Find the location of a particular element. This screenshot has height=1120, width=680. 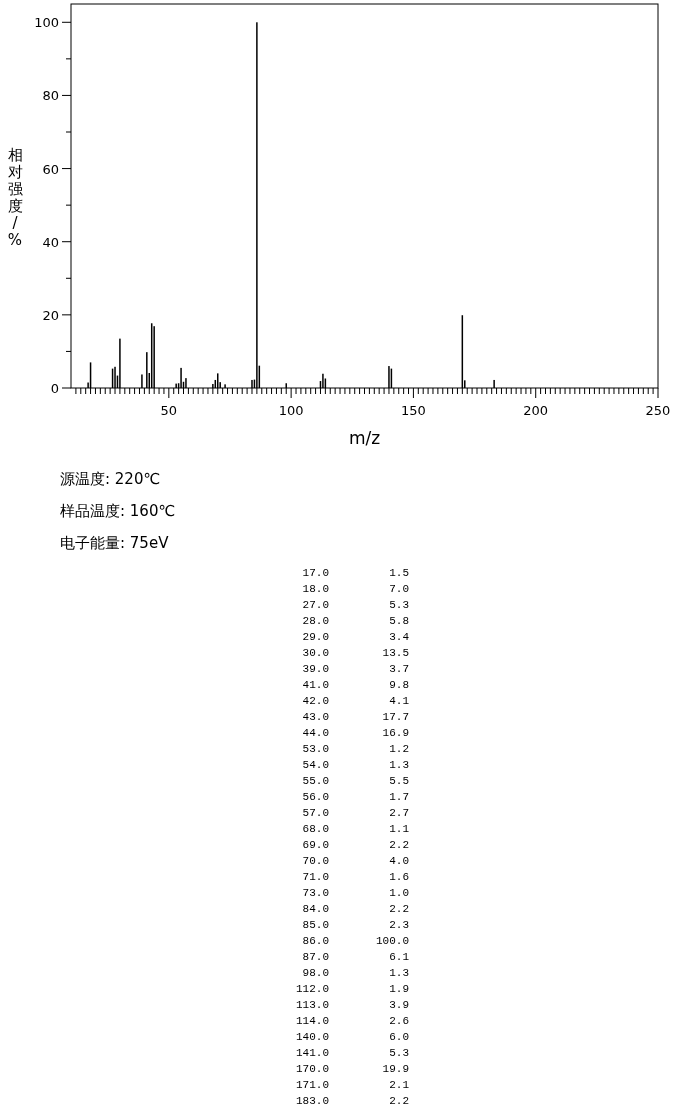

text: 57.0 is located at coordinates (315, 813).